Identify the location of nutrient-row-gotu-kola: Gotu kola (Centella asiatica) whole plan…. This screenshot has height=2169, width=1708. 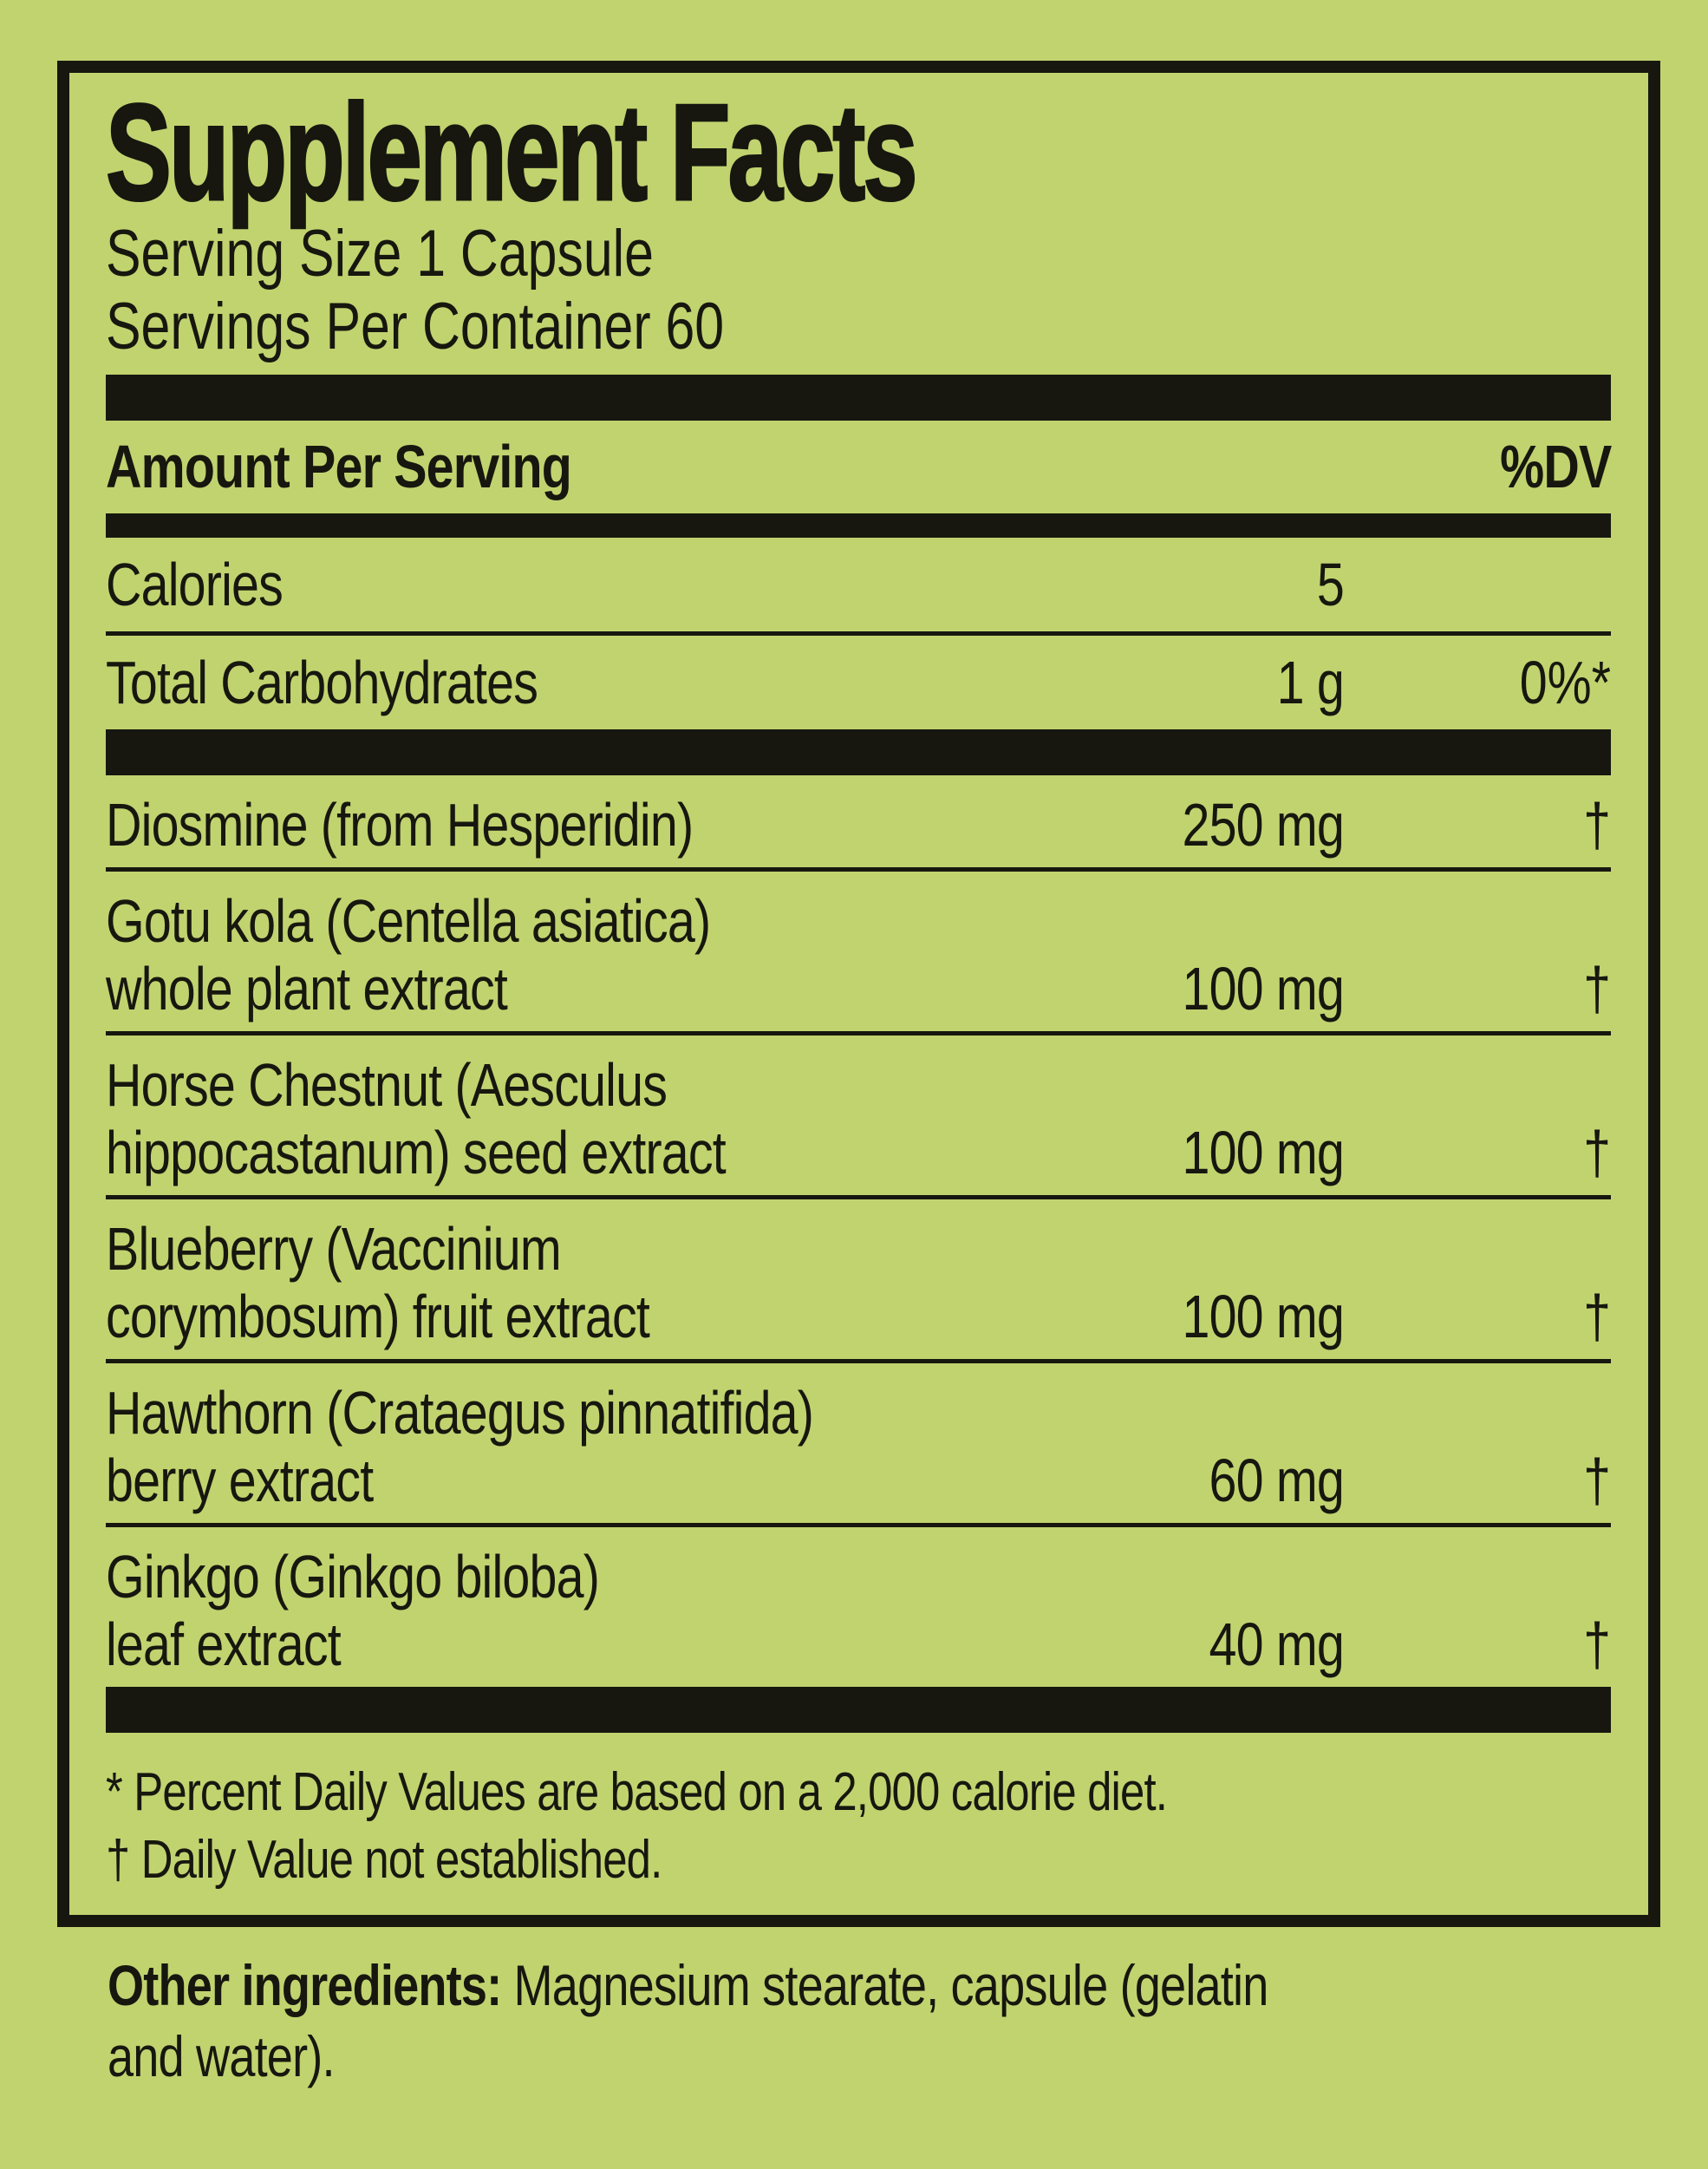
(858, 951).